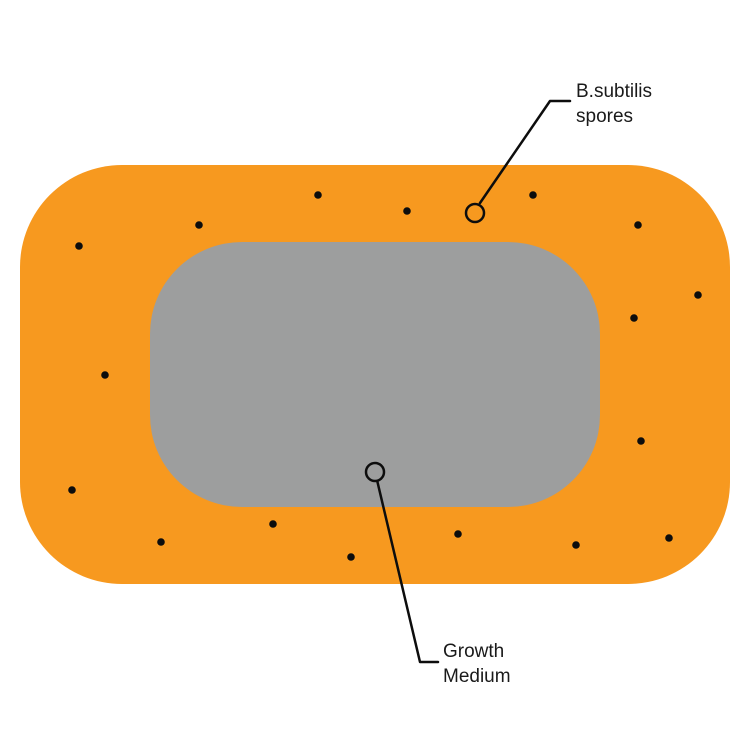  Describe the element at coordinates (477, 664) in the screenshot. I see `growth-medium-label: Growth Medium` at that location.